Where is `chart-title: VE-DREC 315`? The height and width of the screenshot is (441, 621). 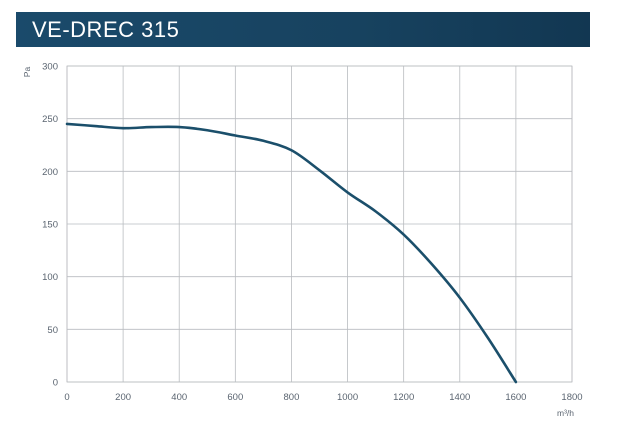
chart-title: VE-DREC 315 is located at coordinates (106, 29).